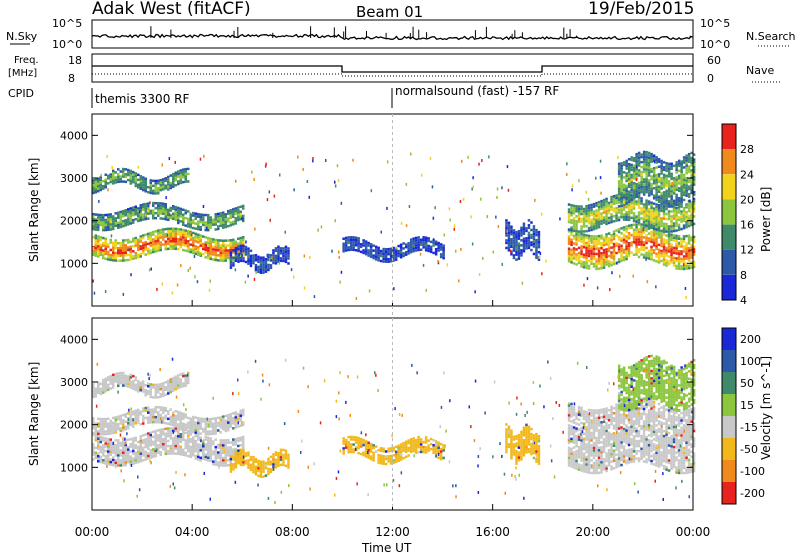 This screenshot has height=554, width=800. I want to click on velocity-colorbar-tick: -15, so click(749, 427).